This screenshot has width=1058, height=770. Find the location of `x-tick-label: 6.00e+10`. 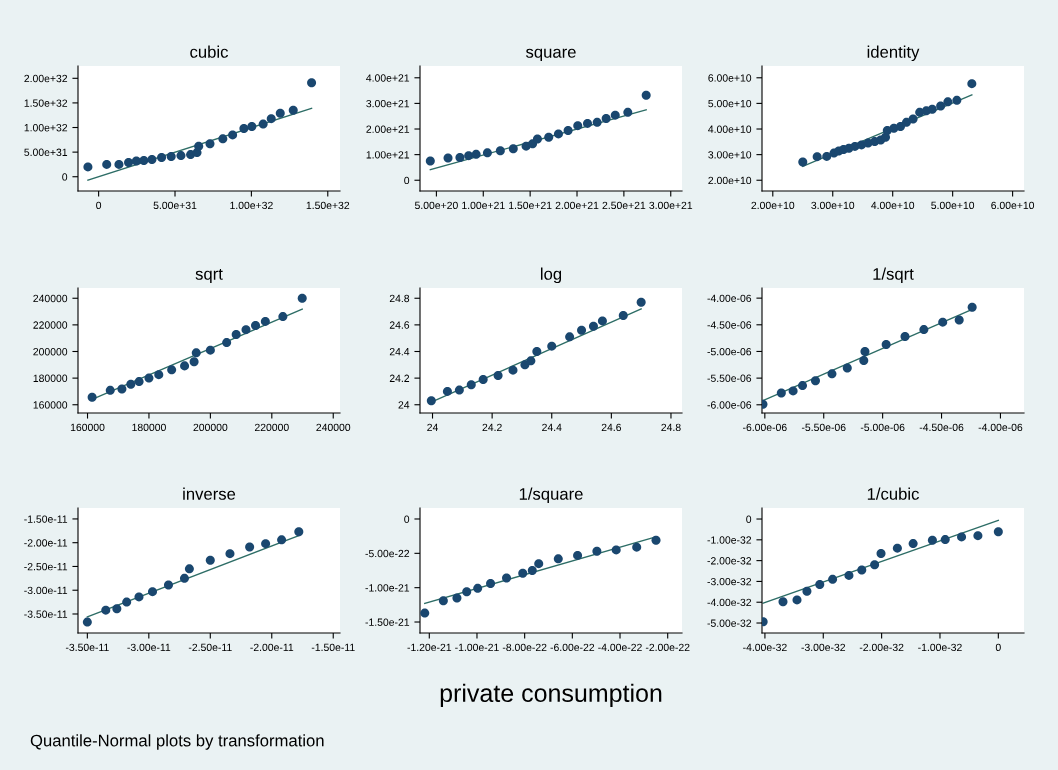

x-tick-label: 6.00e+10 is located at coordinates (1013, 205).